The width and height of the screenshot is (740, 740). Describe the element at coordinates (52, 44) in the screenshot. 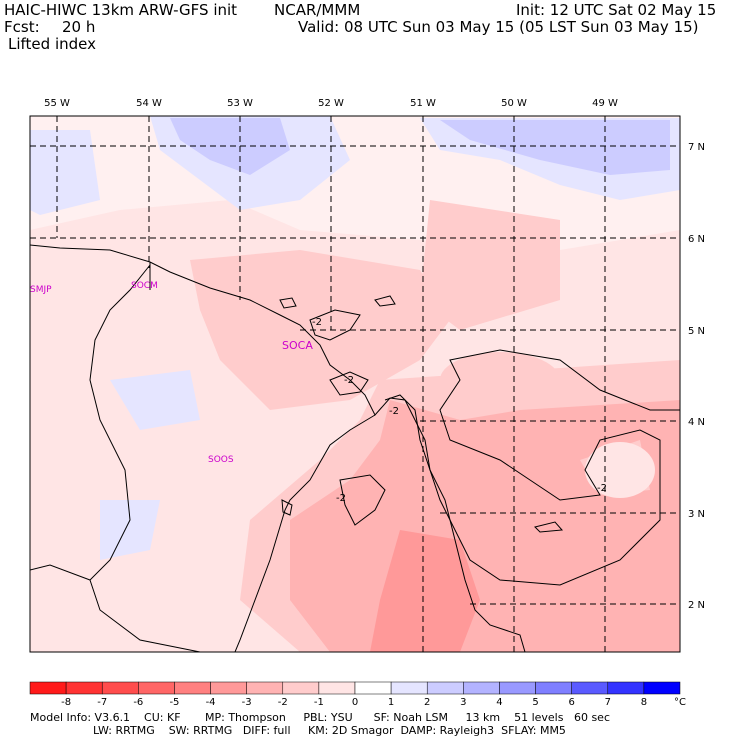

I see `field-name: Lifted index` at that location.